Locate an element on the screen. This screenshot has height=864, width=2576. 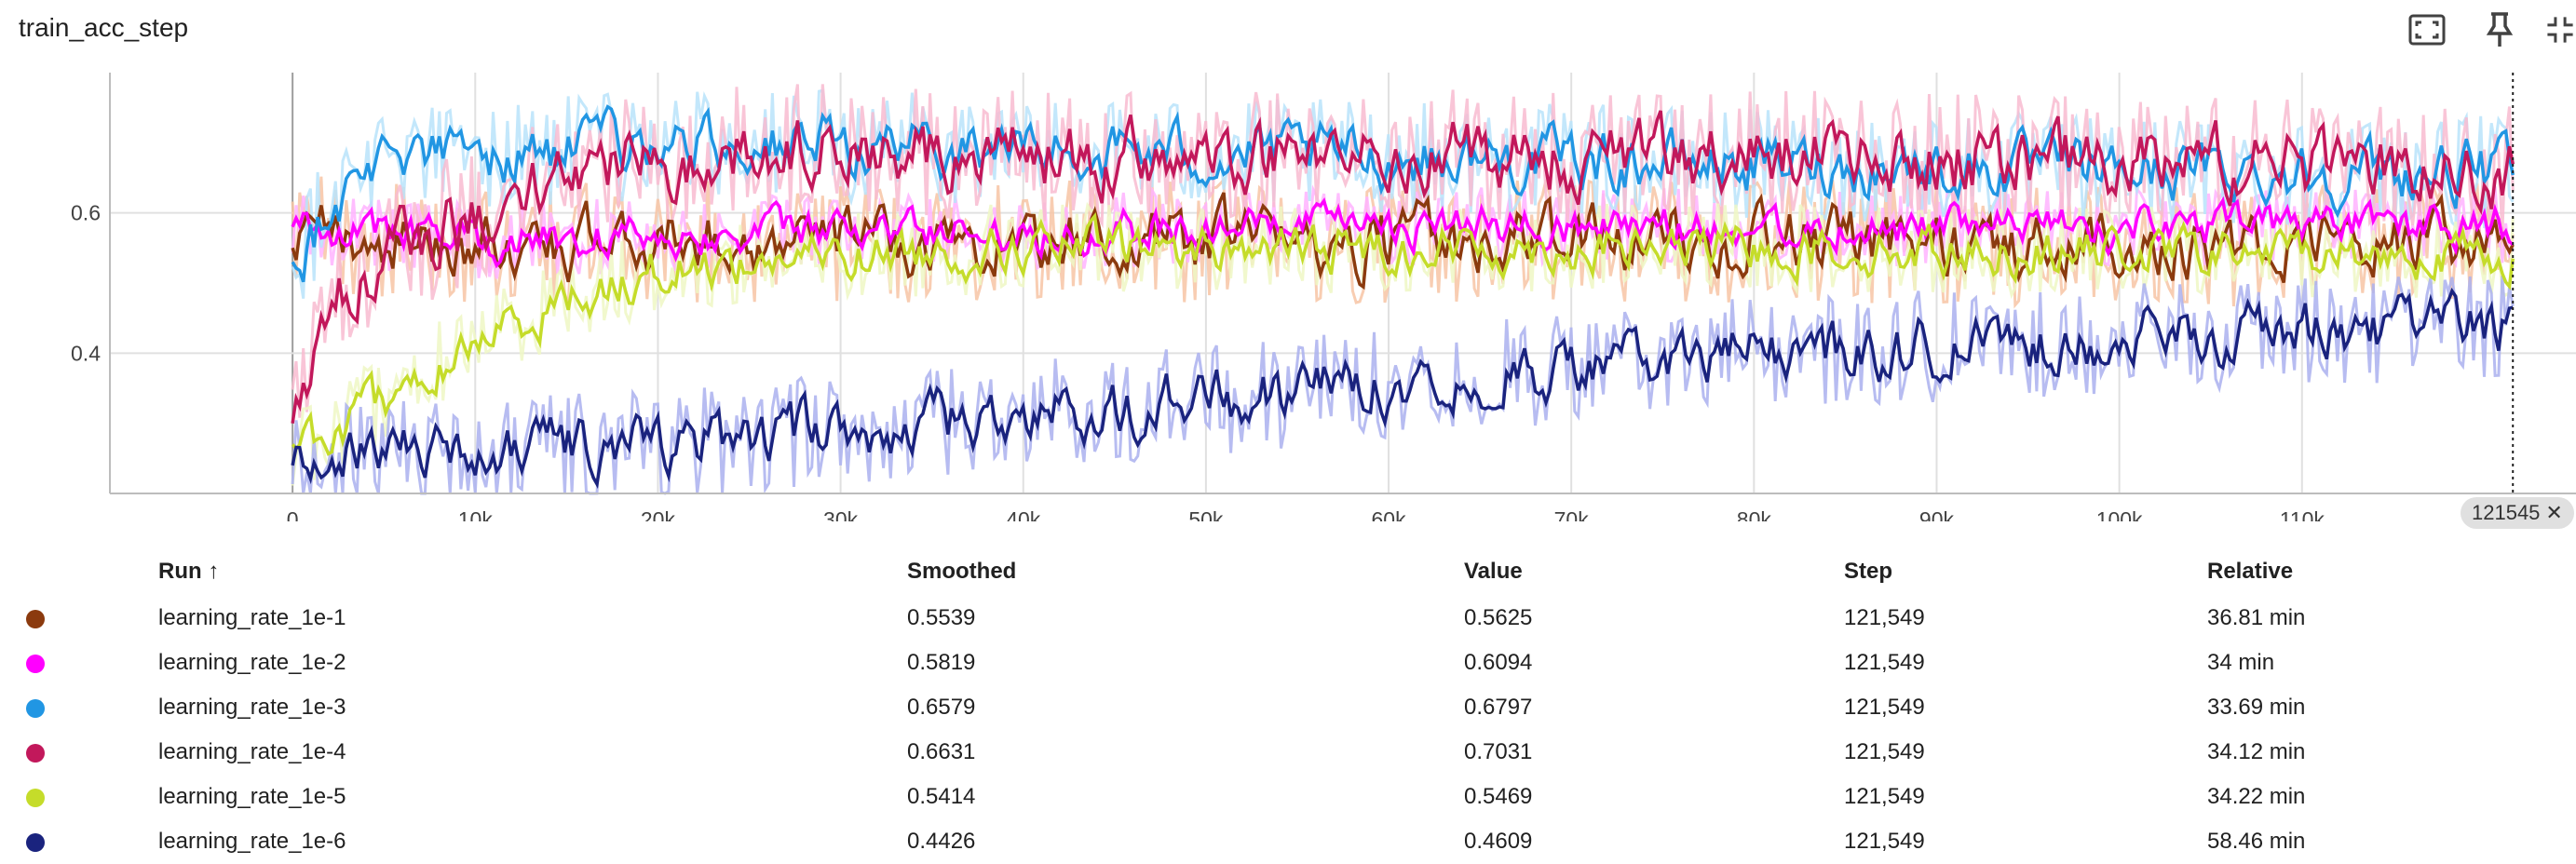
smoothed-cell: 0.5819 is located at coordinates (941, 662).